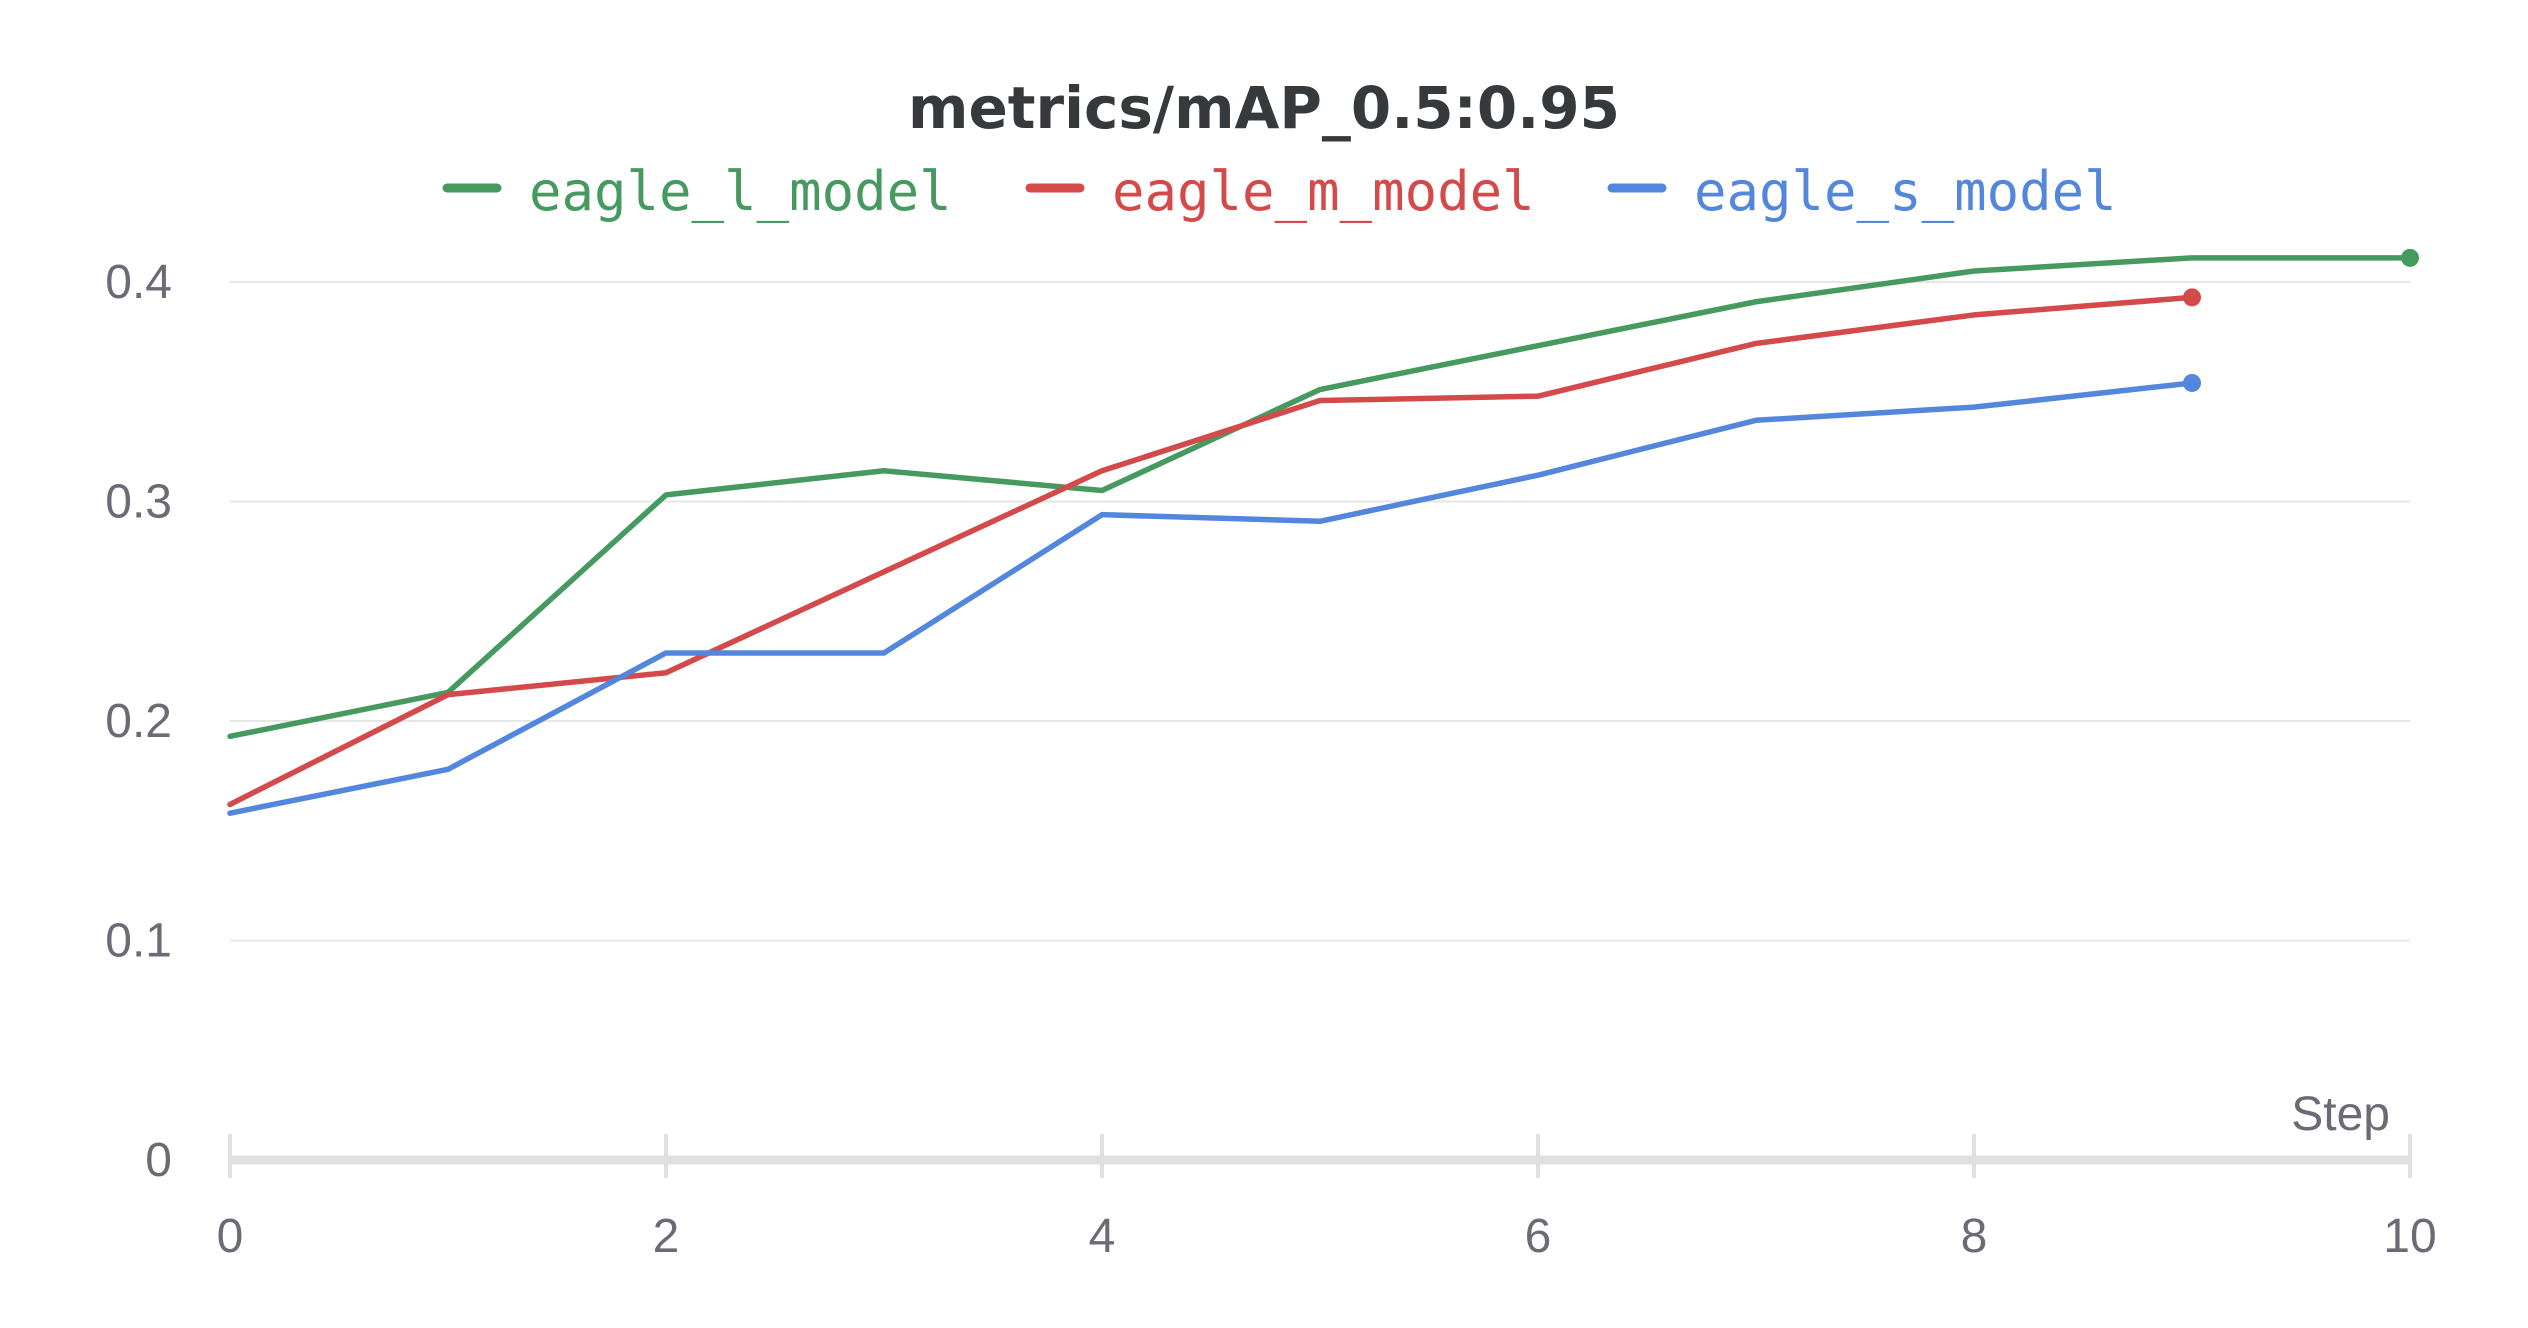 This screenshot has width=2528, height=1328. I want to click on x-tick-label: 2, so click(666, 1236).